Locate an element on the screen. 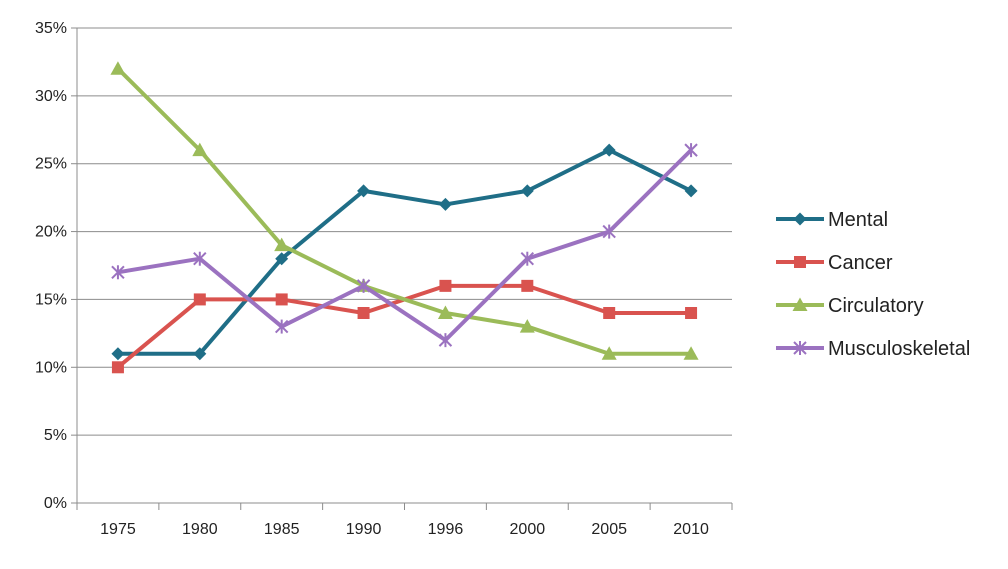  data-point-musculoskeletal-1996 is located at coordinates (445, 340).